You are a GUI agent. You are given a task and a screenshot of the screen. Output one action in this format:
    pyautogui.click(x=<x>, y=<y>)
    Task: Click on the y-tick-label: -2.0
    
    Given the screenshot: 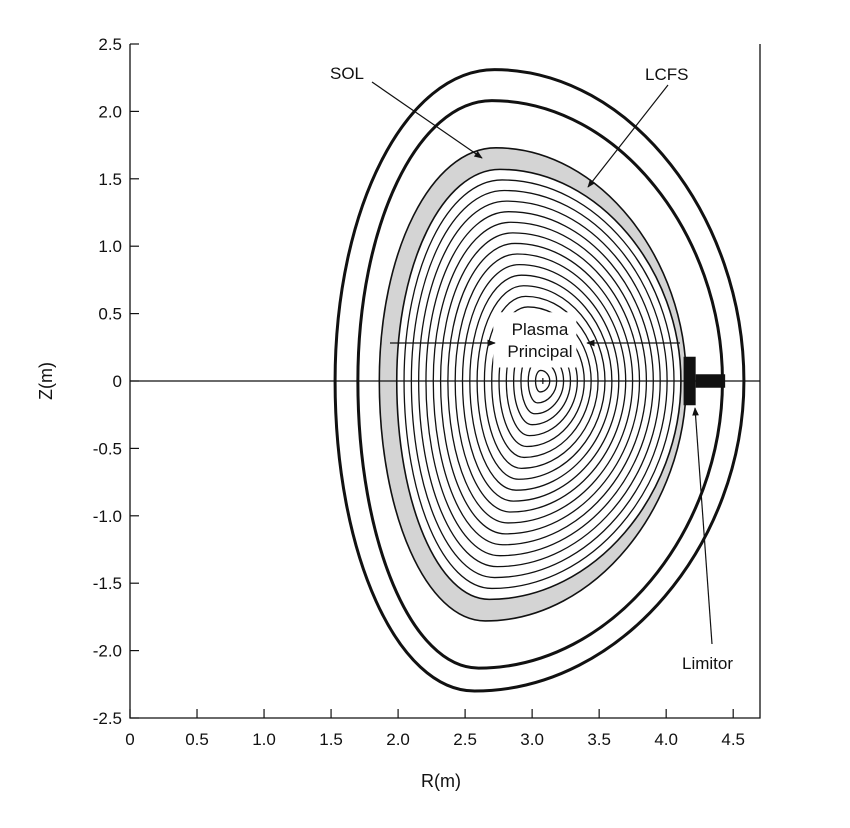 What is the action you would take?
    pyautogui.click(x=107, y=651)
    